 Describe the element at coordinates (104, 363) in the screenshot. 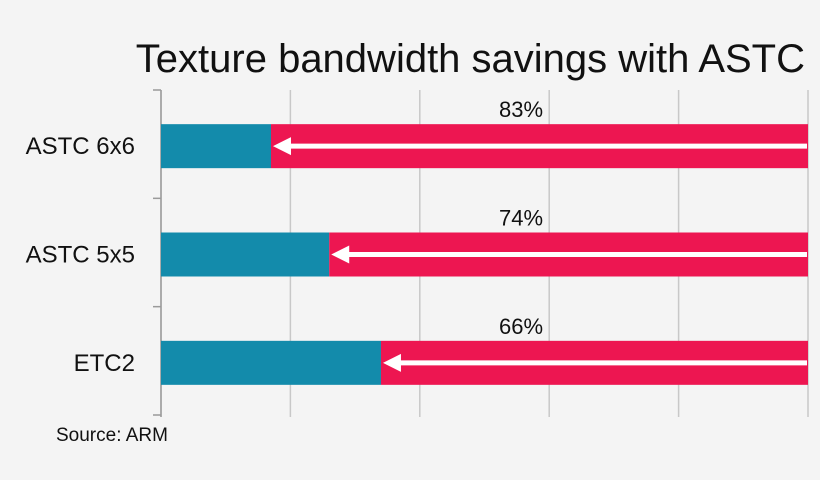

I see `category-label: ETC2` at that location.